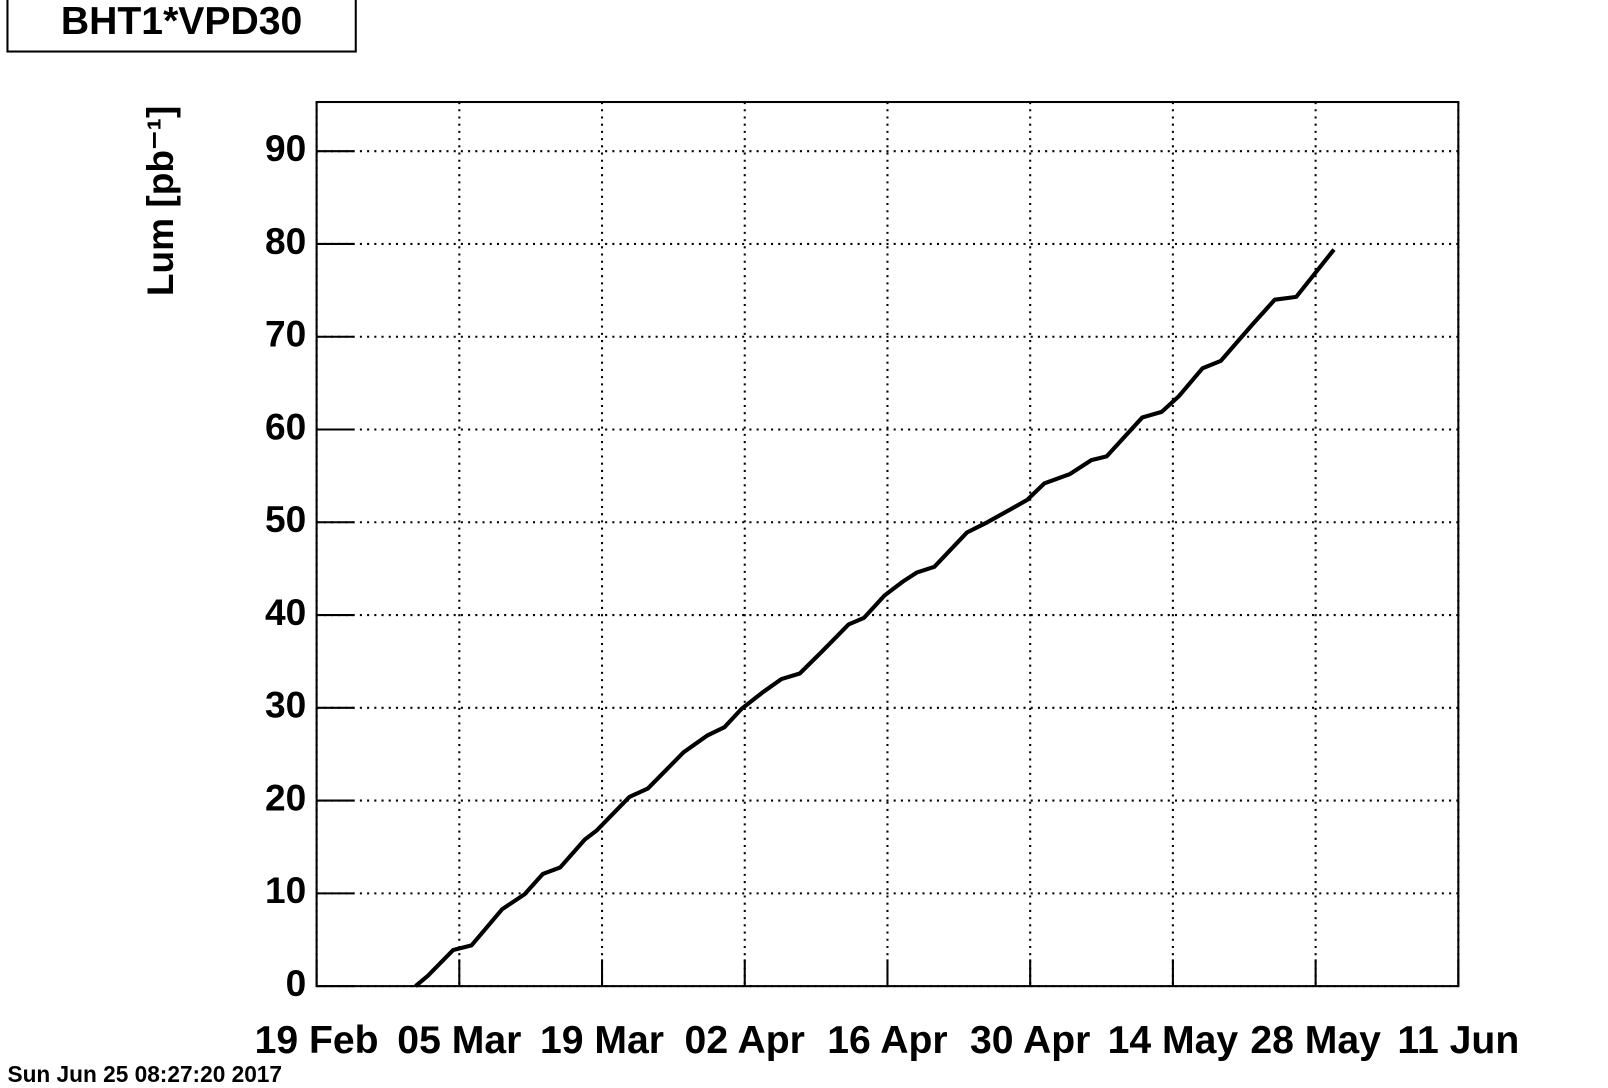  What do you see at coordinates (296, 983) in the screenshot?
I see `y-tick-label: 0` at bounding box center [296, 983].